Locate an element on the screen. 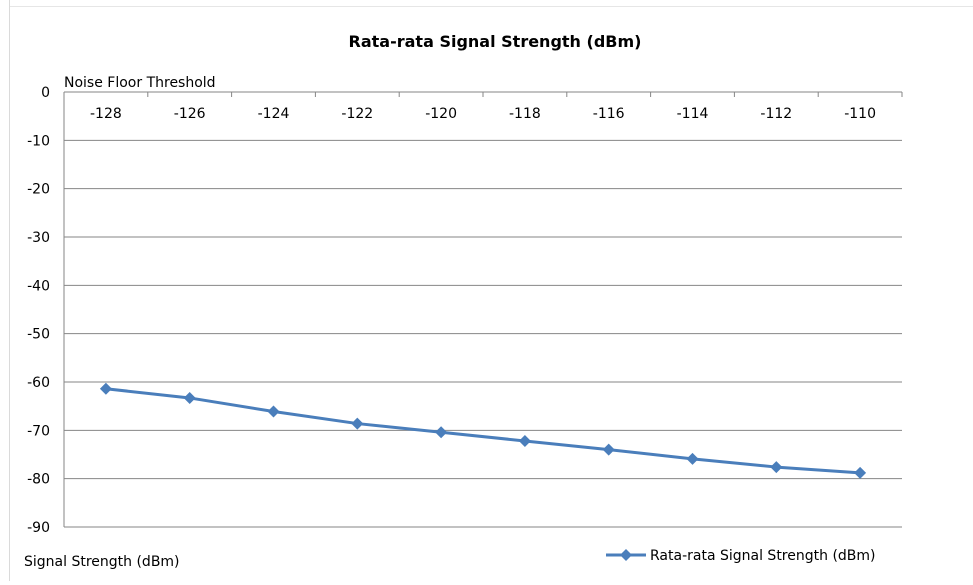 This screenshot has width=973, height=585. x-tick-label: -112 is located at coordinates (776, 114).